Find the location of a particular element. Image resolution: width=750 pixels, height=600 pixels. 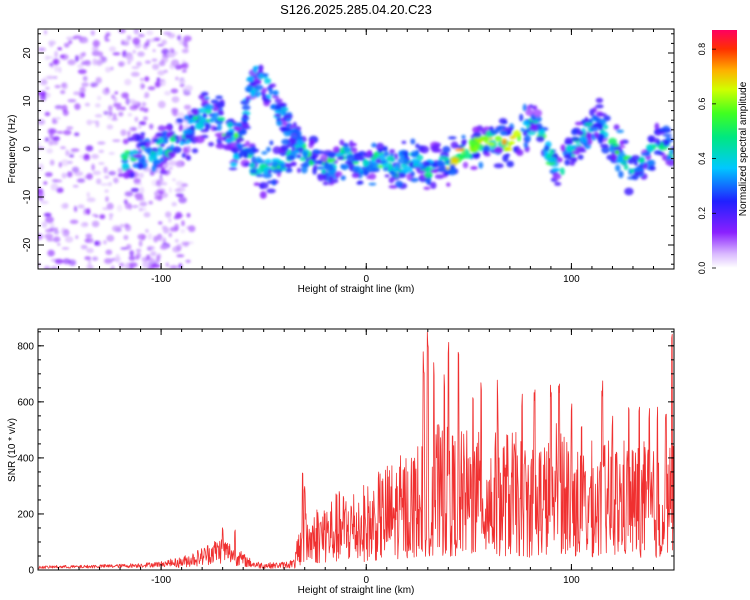

snr-ylabel: SNR (10 * v/v) is located at coordinates (12, 450).